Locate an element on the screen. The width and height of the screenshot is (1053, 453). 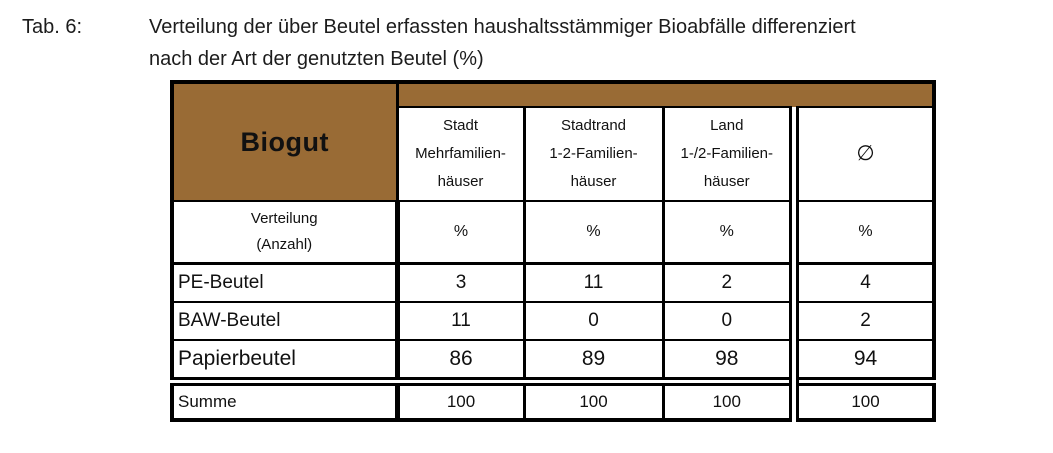
data-cell: 3 is located at coordinates (460, 282).